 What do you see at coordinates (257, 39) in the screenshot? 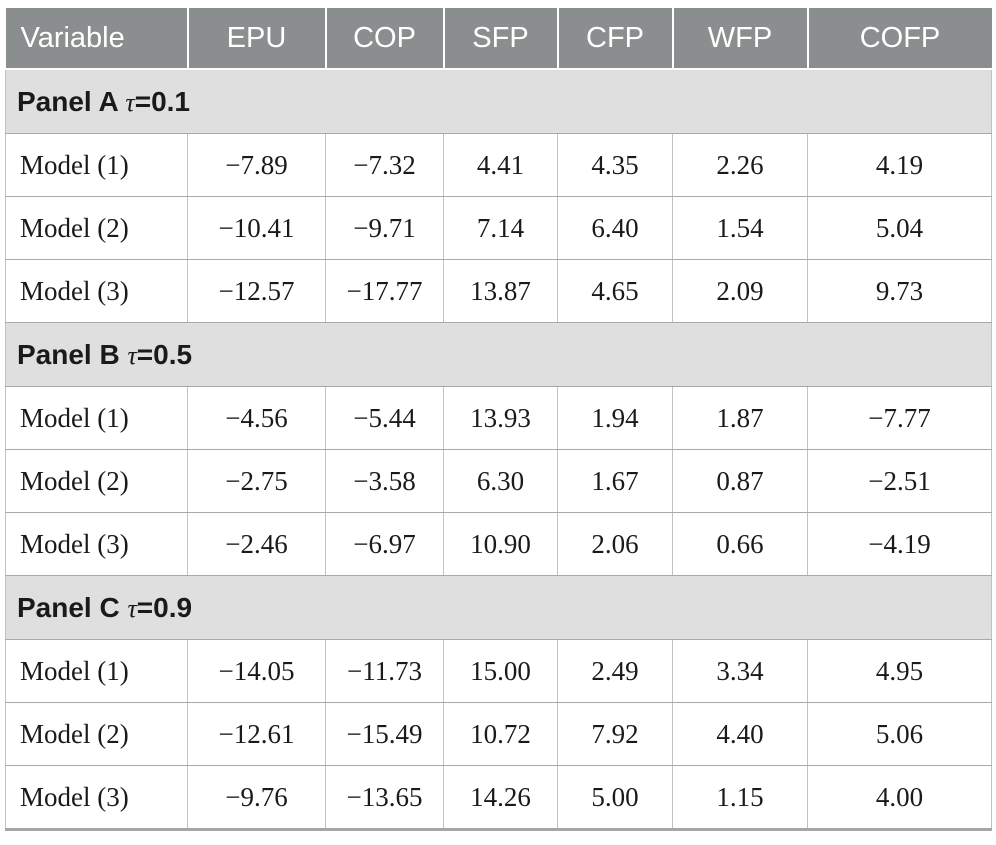
I see `column-header-epu: EPU` at bounding box center [257, 39].